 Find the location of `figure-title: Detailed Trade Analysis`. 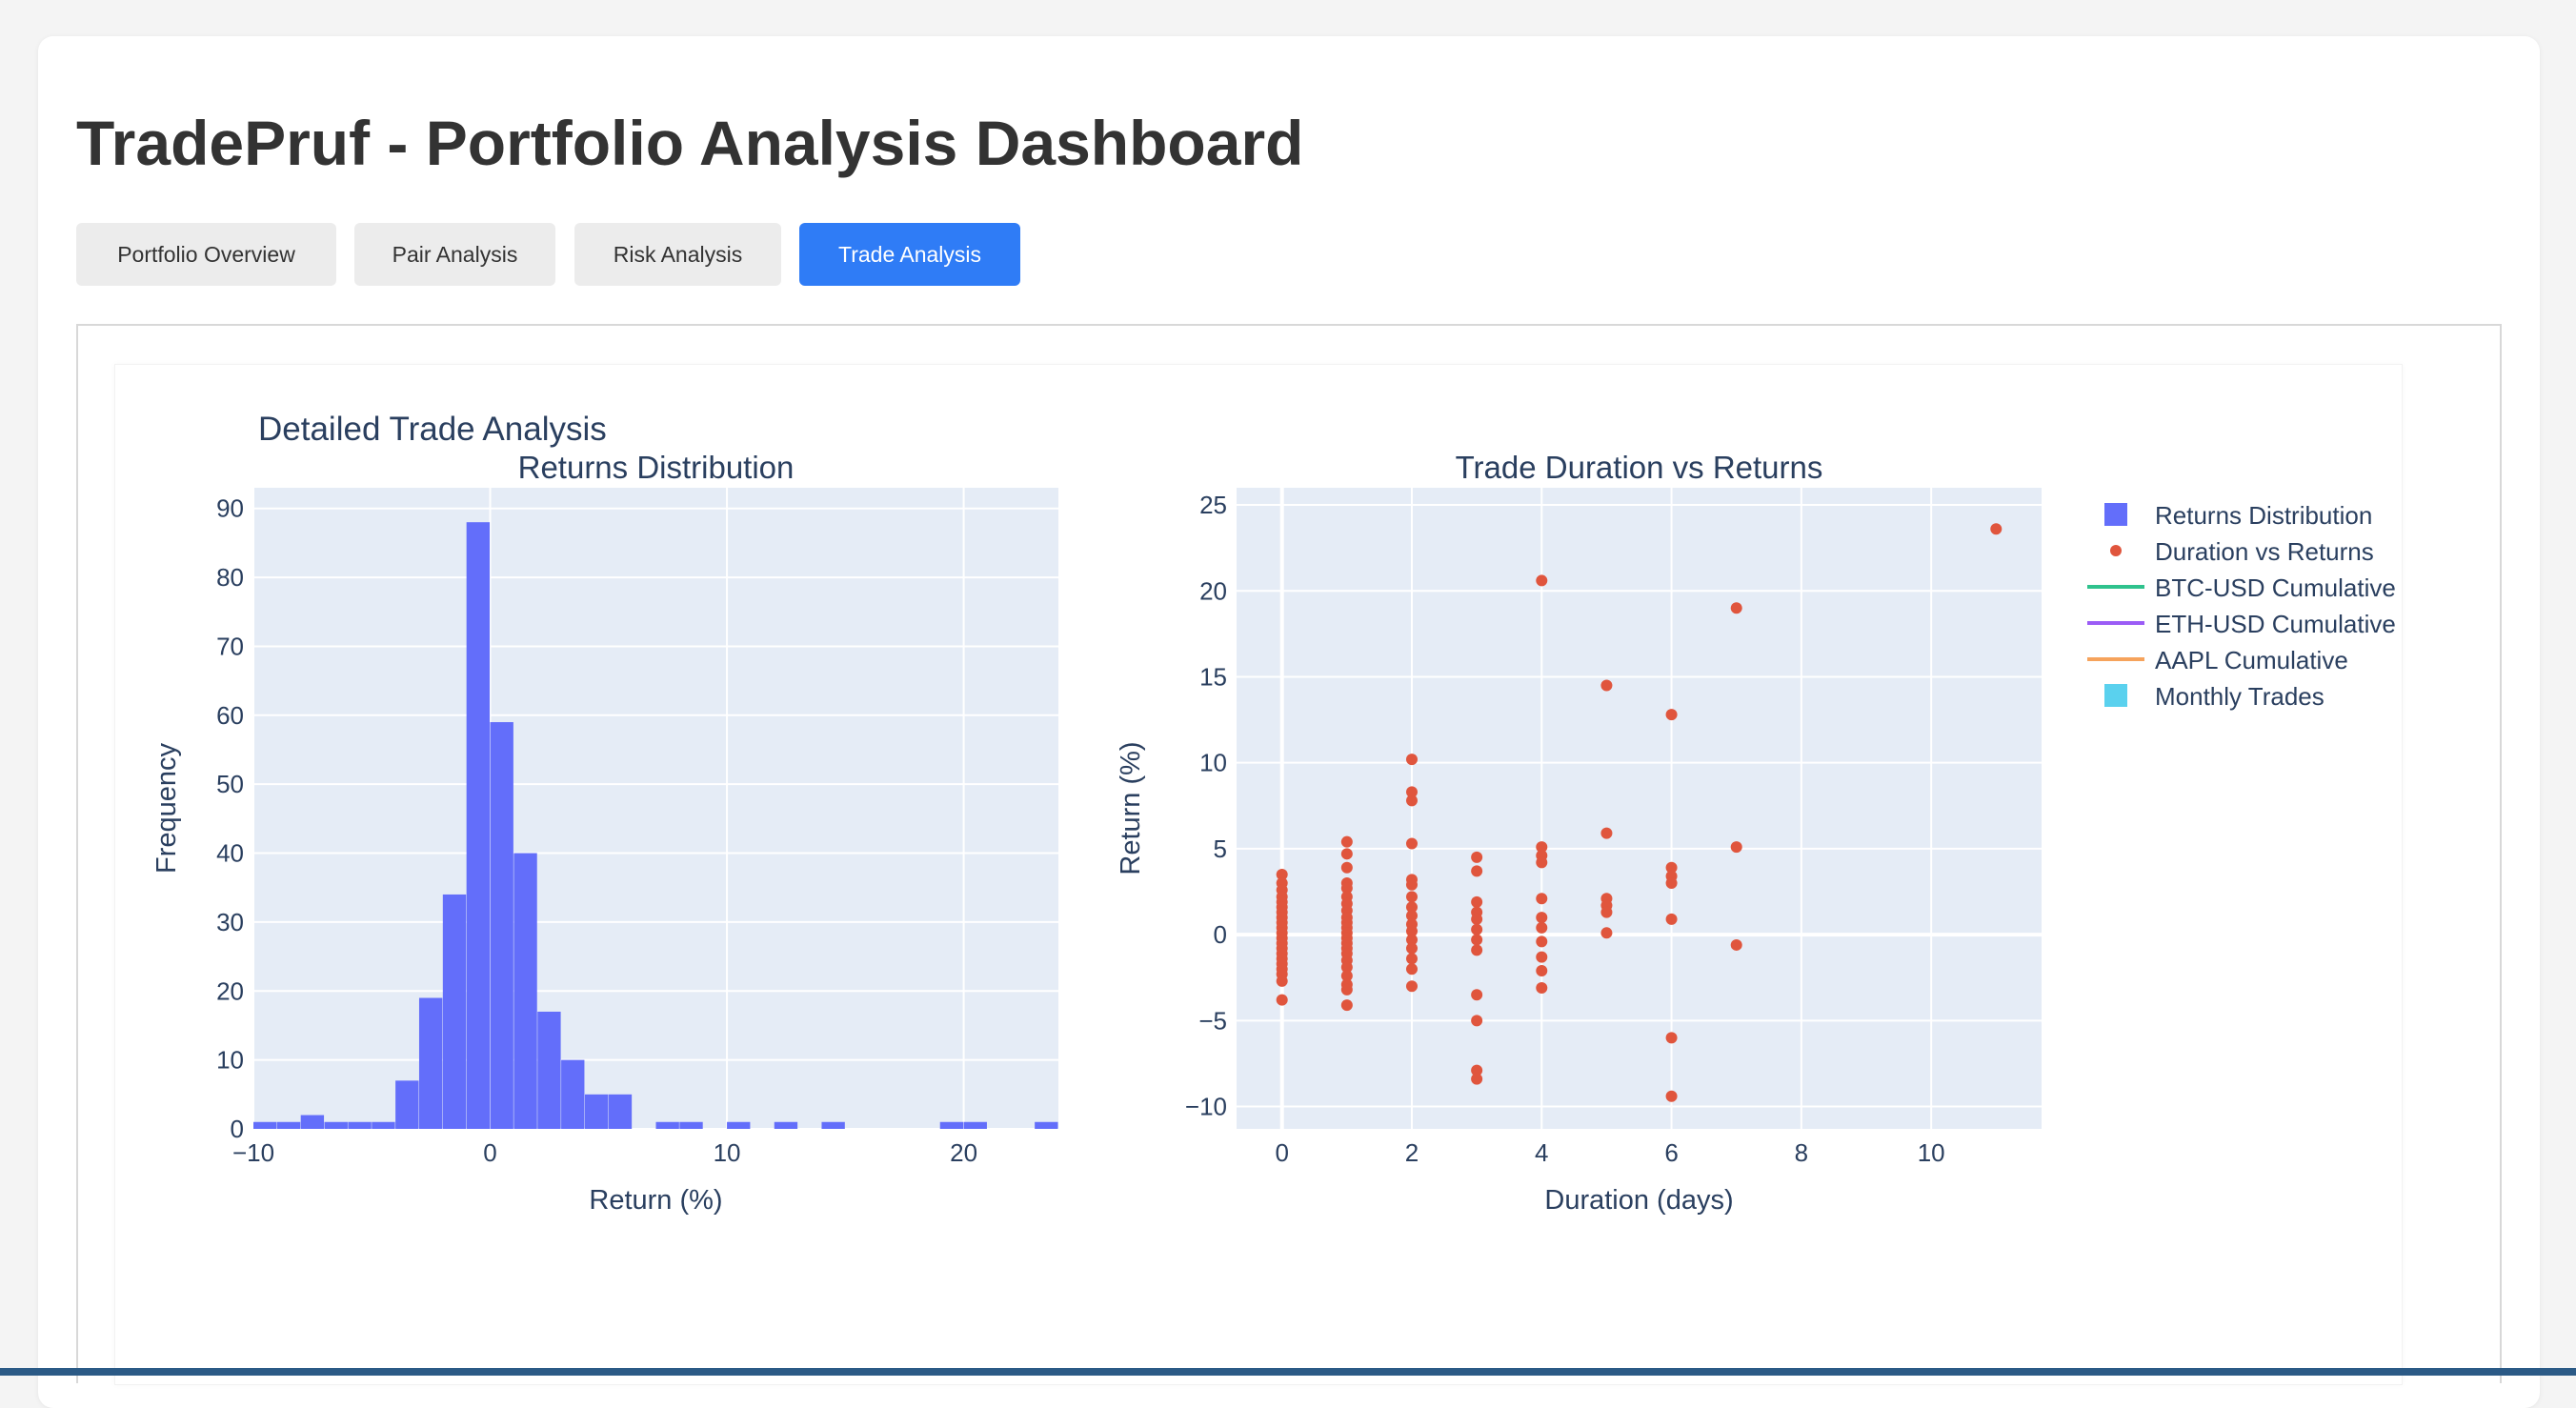

figure-title: Detailed Trade Analysis is located at coordinates (433, 430).